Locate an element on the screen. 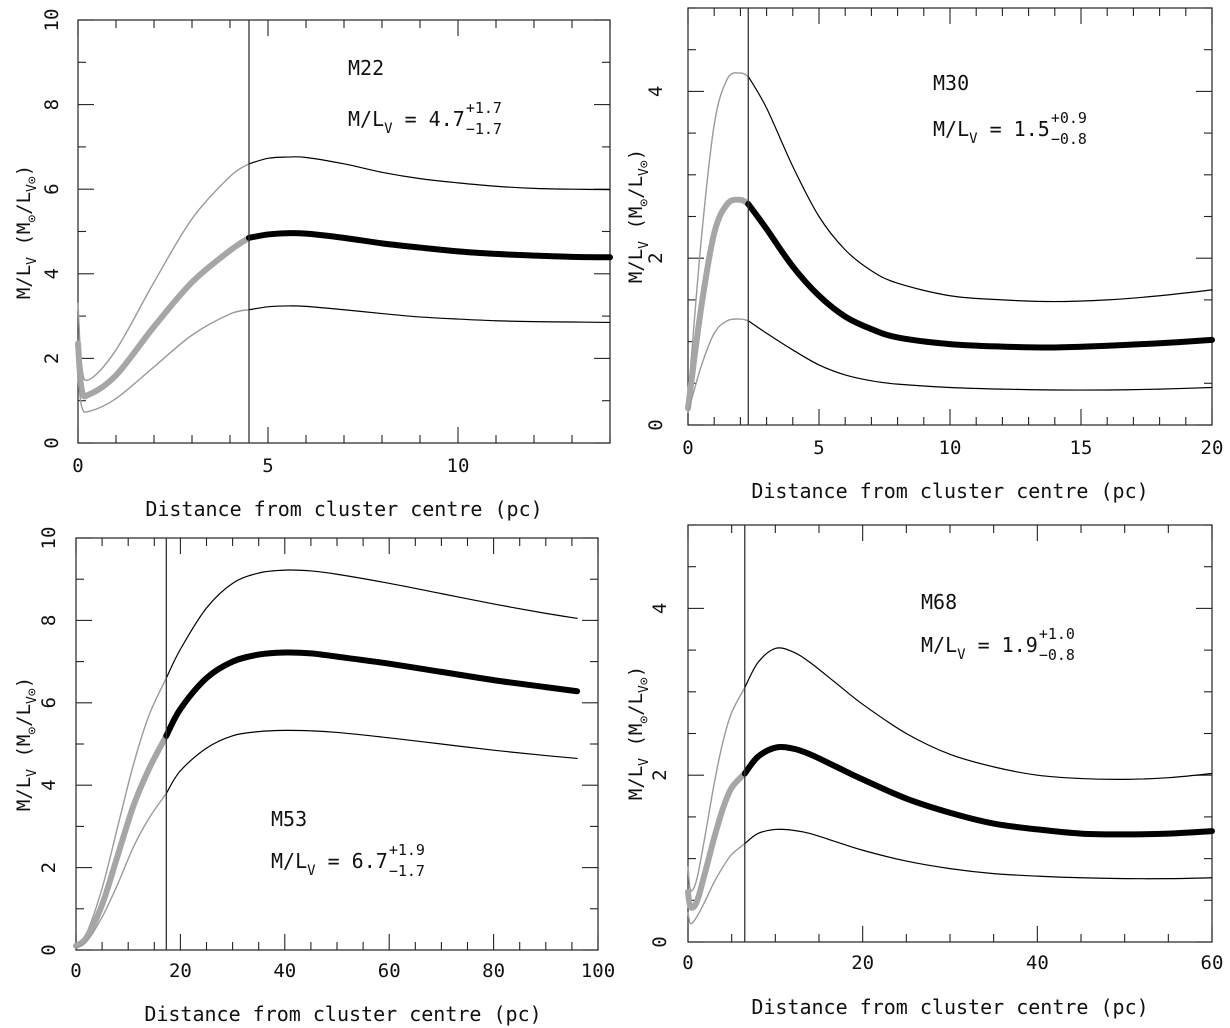  ml-upper-error: +1.9 is located at coordinates (407, 850).